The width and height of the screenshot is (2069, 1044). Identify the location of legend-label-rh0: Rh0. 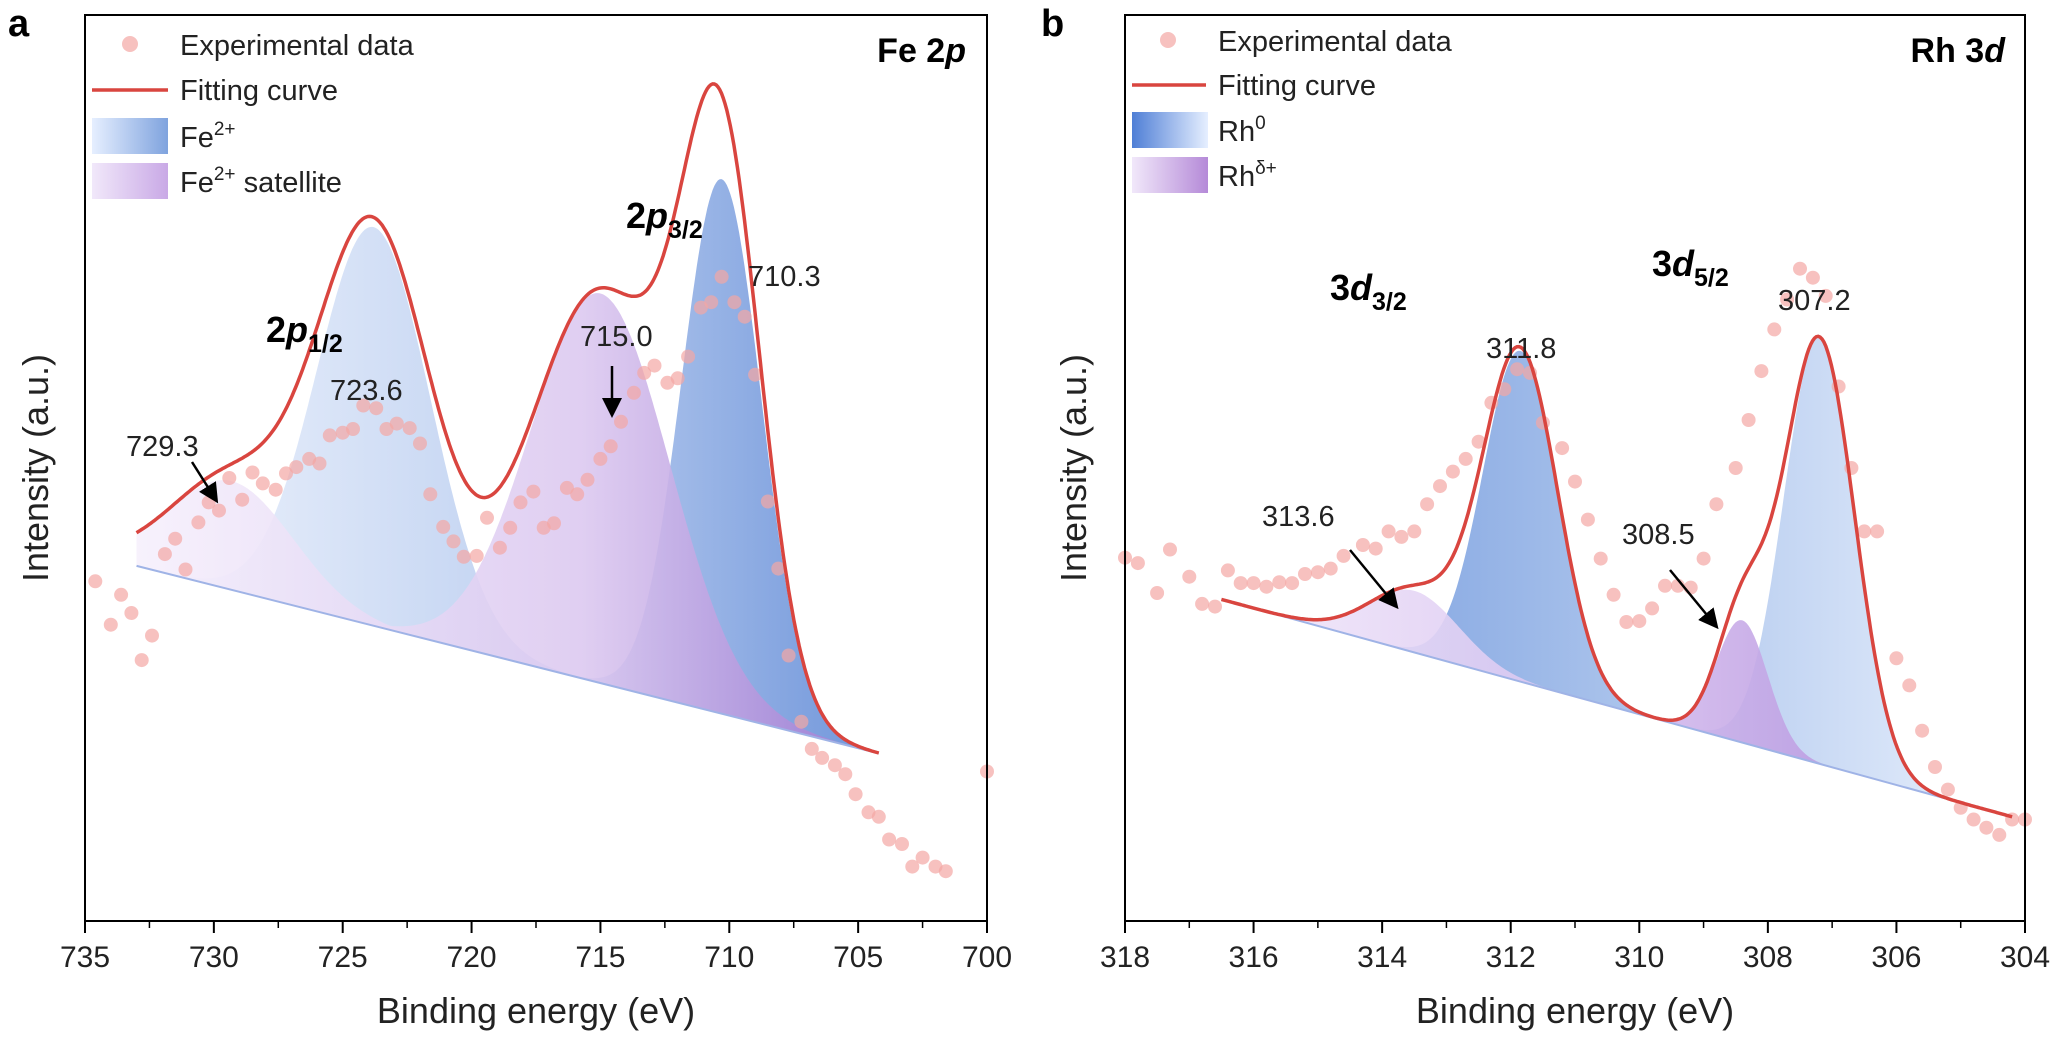
(1242, 130).